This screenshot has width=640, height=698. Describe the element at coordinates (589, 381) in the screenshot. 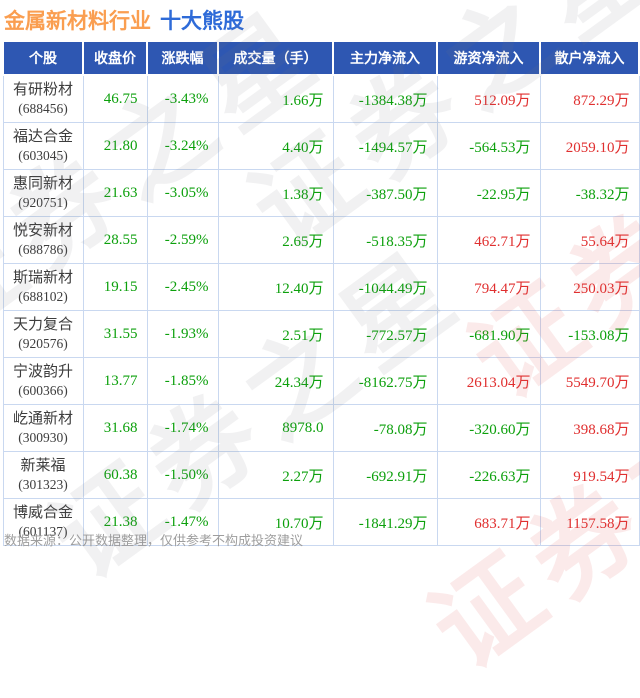

I see `retail-inflow-cell: 5549.70万` at that location.